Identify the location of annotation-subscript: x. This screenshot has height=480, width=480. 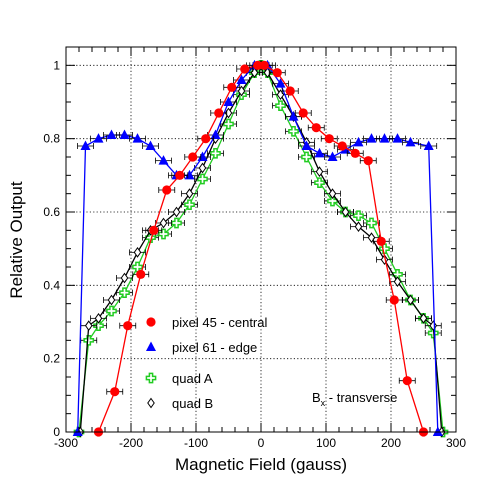
(323, 403).